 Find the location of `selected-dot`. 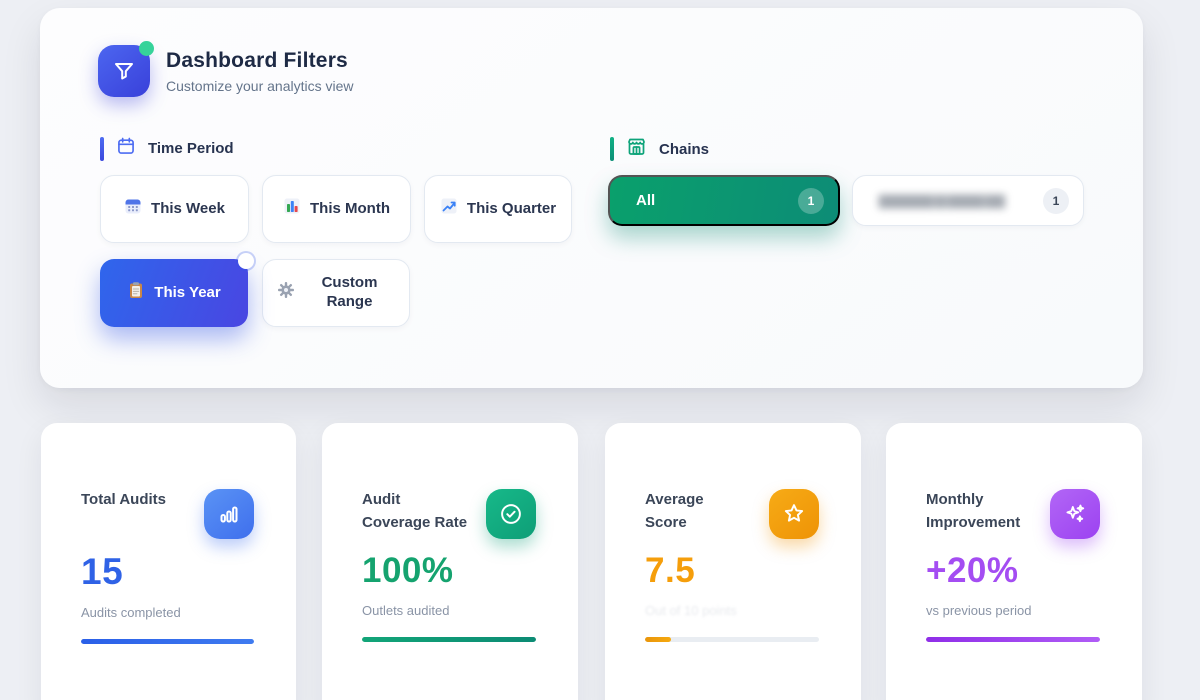

selected-dot is located at coordinates (246, 261).